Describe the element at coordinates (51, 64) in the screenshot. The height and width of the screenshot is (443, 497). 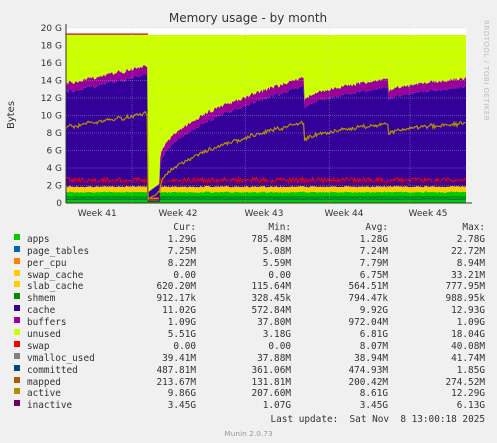
I see `y-tick-label: 16 G` at that location.